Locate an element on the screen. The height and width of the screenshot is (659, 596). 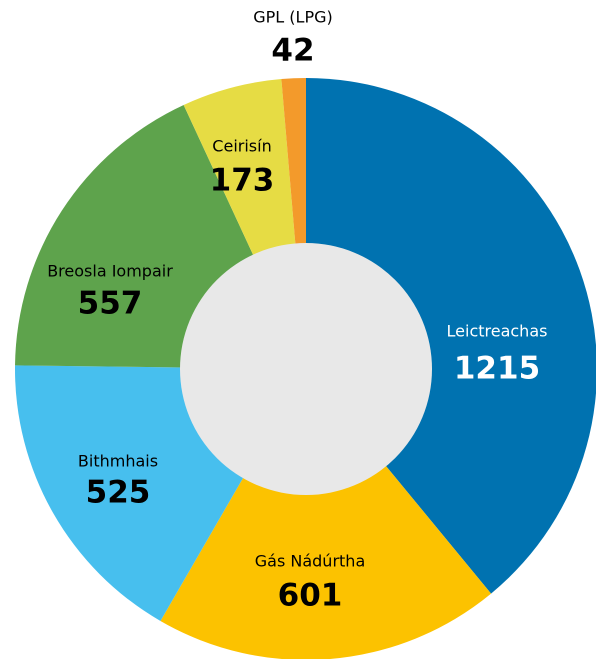
slice-value: 525 is located at coordinates (118, 493).